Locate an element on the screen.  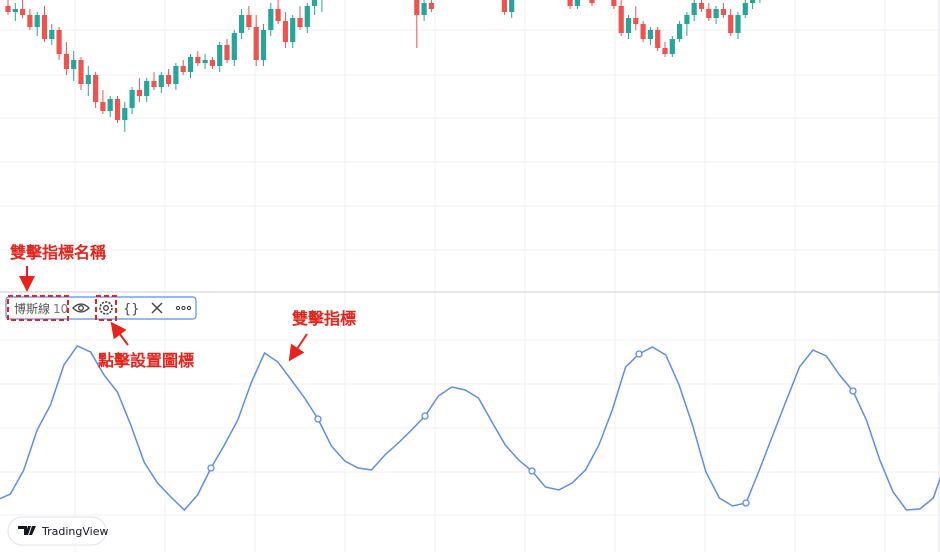
watermark: TradingView is located at coordinates (57, 531).